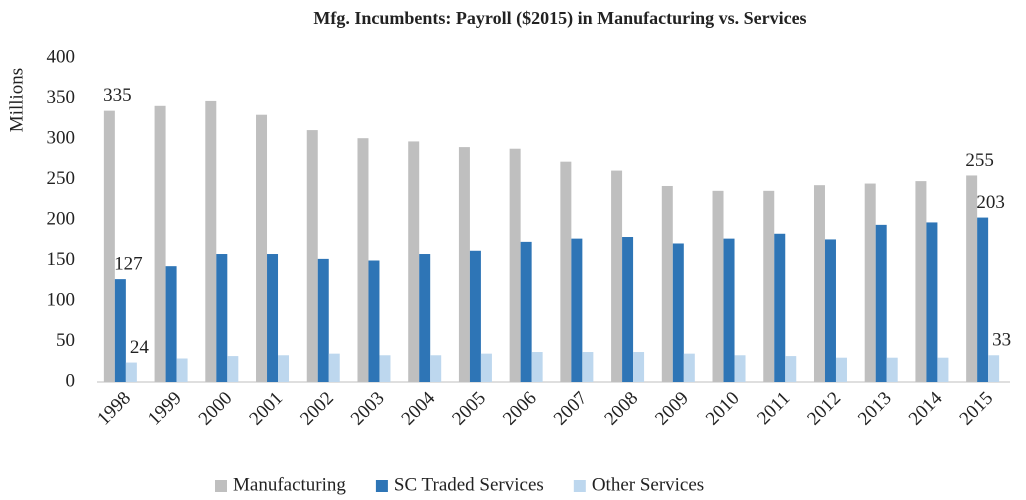 The width and height of the screenshot is (1026, 500). I want to click on x-tick-label: 2002, so click(317, 409).